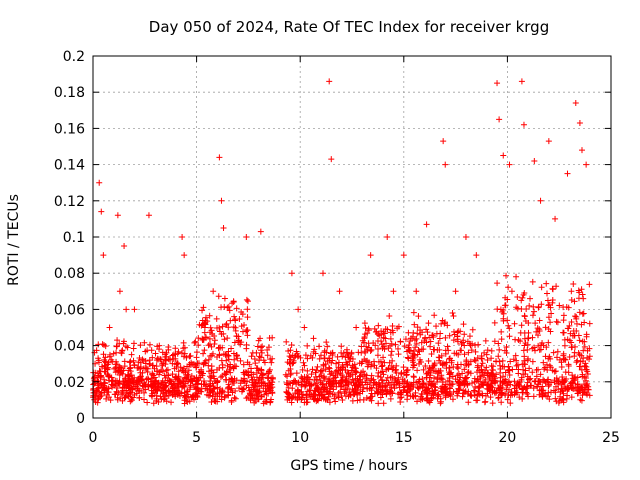  Describe the element at coordinates (93, 438) in the screenshot. I see `x-tick-label: 0` at that location.